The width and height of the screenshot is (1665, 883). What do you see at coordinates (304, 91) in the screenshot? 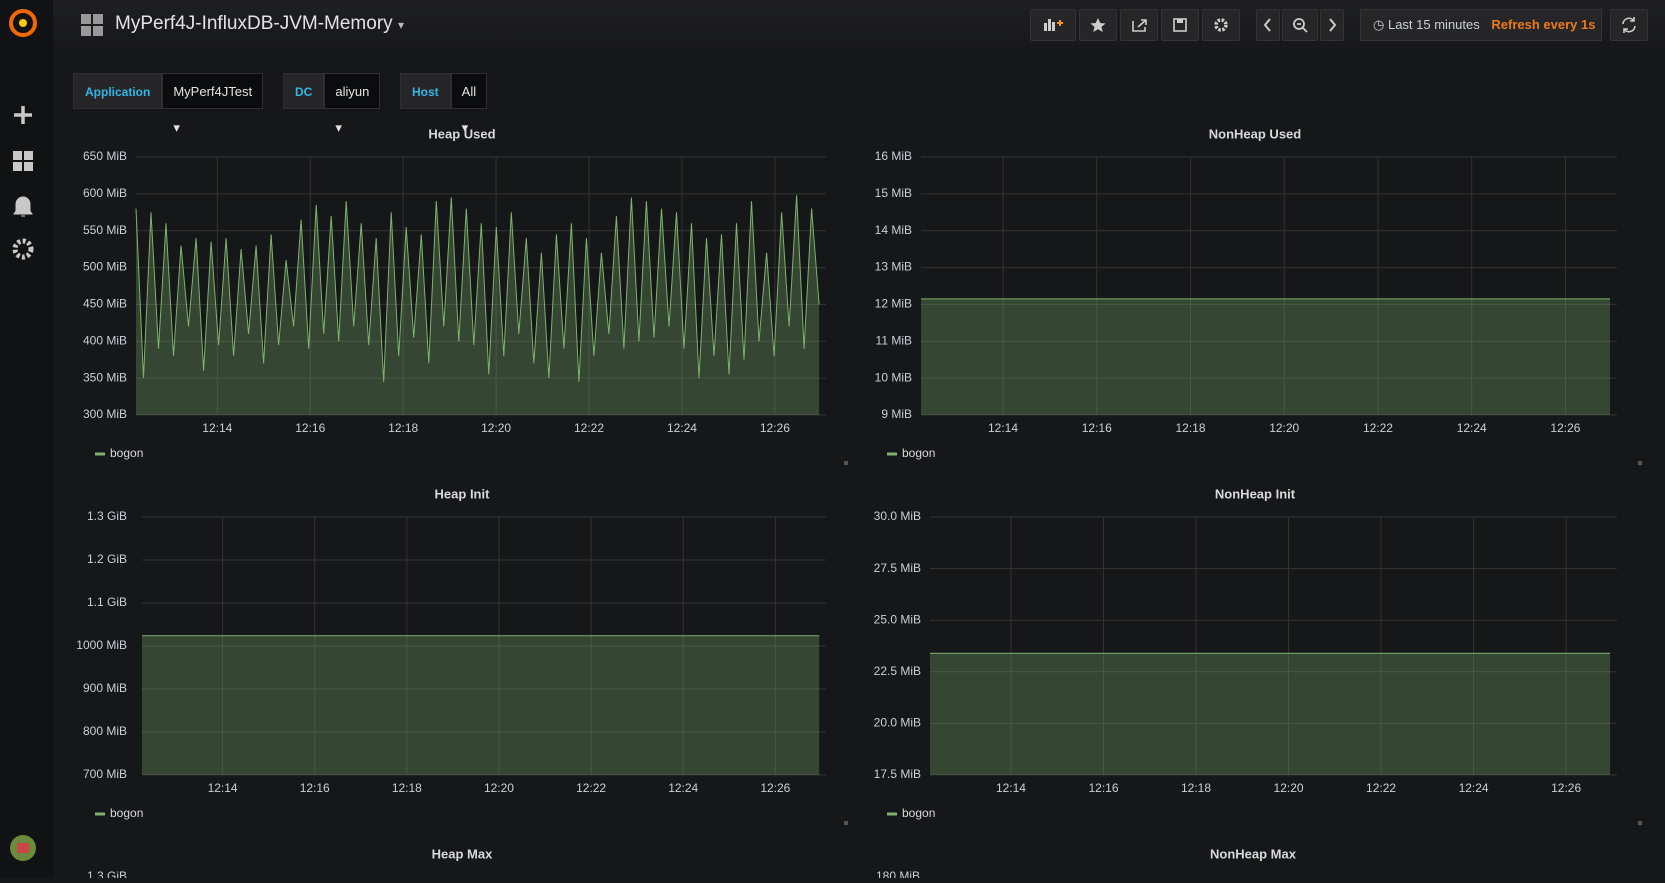
I see `variable-label: DC` at bounding box center [304, 91].